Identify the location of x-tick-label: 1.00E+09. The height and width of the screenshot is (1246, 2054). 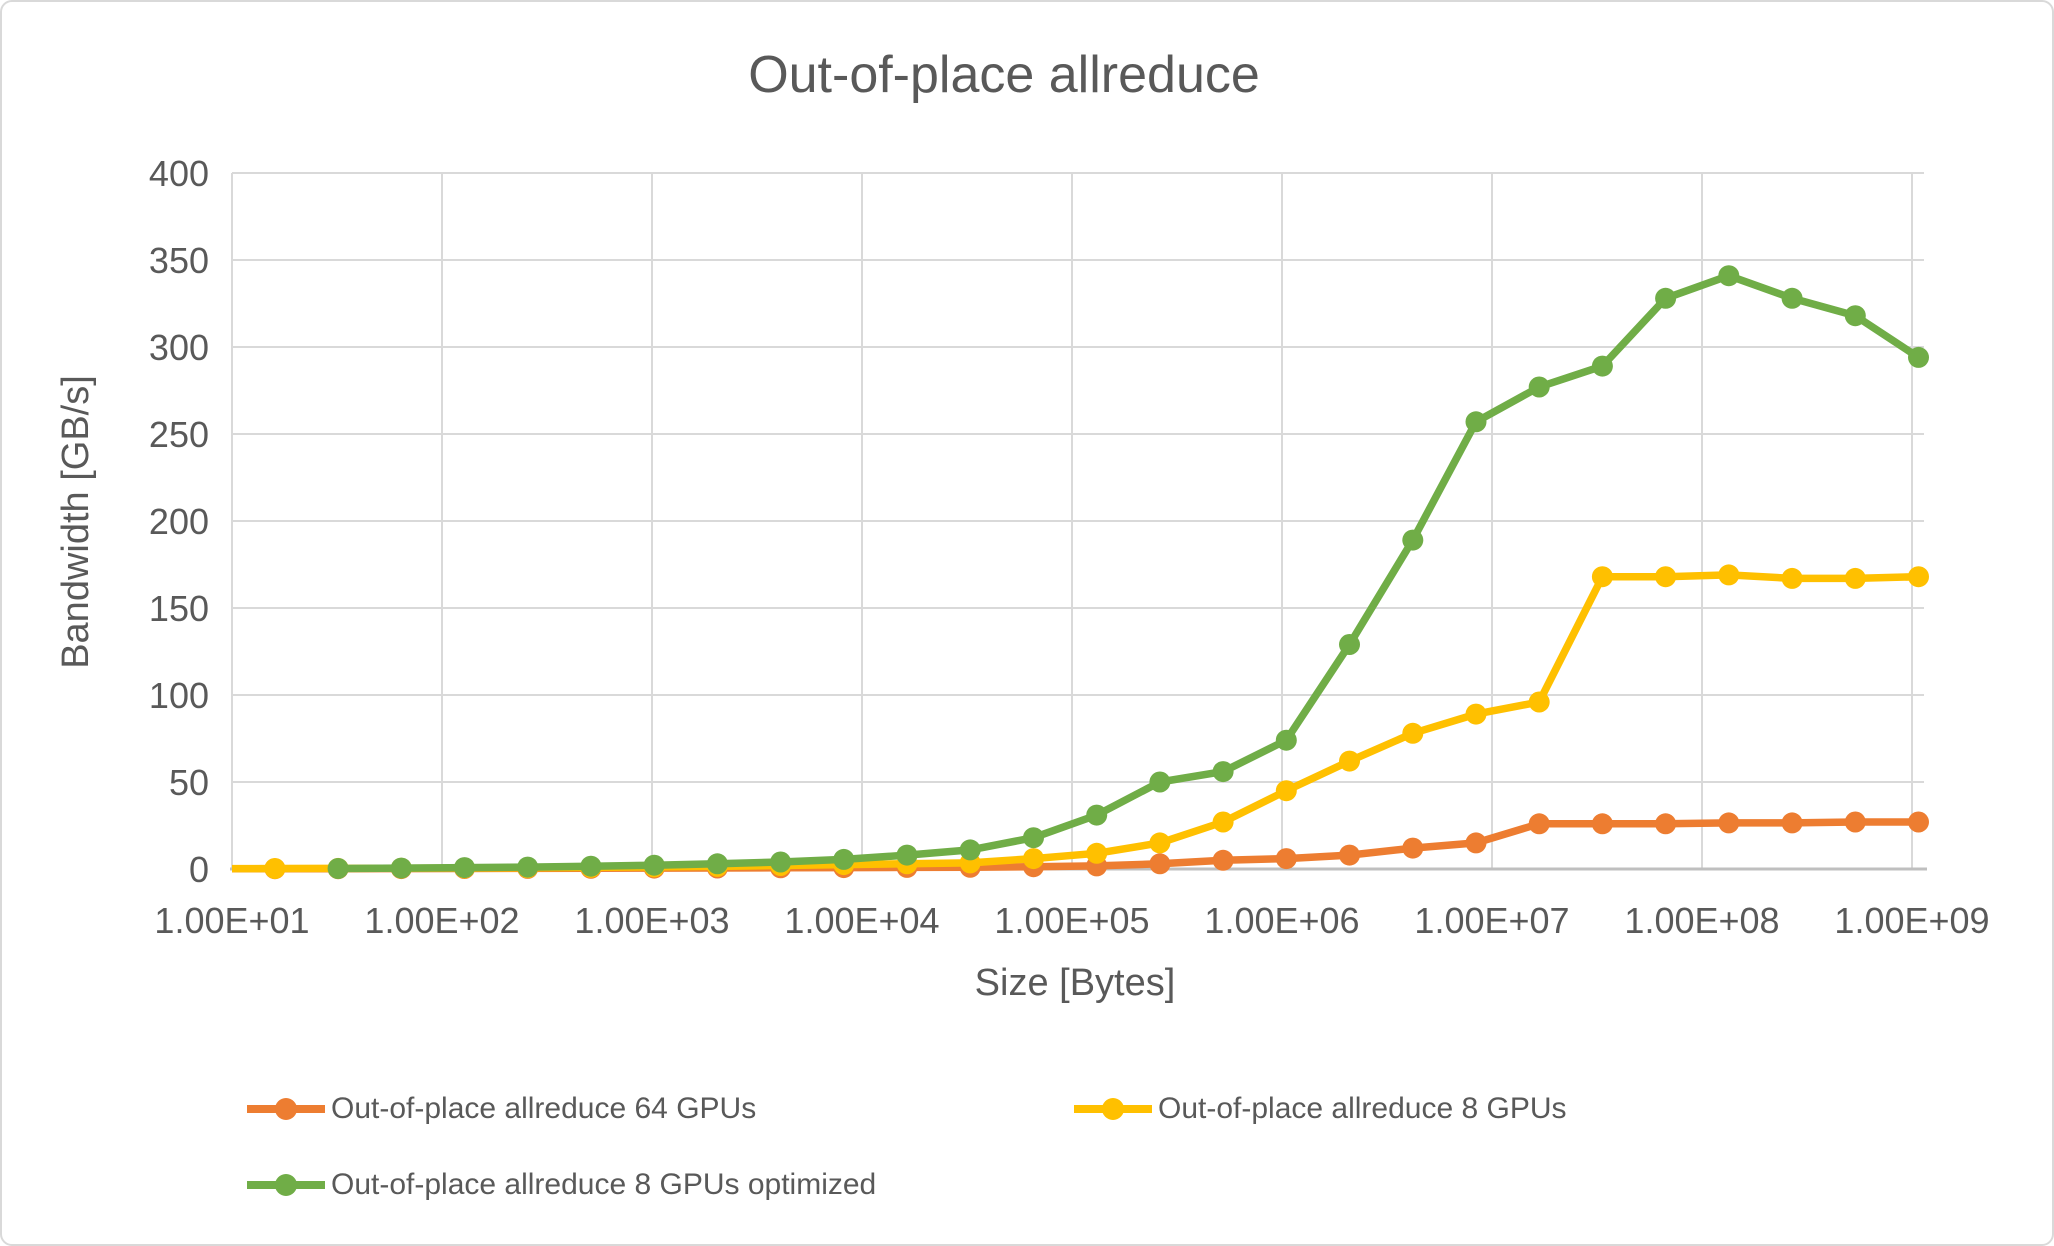
(1911, 920).